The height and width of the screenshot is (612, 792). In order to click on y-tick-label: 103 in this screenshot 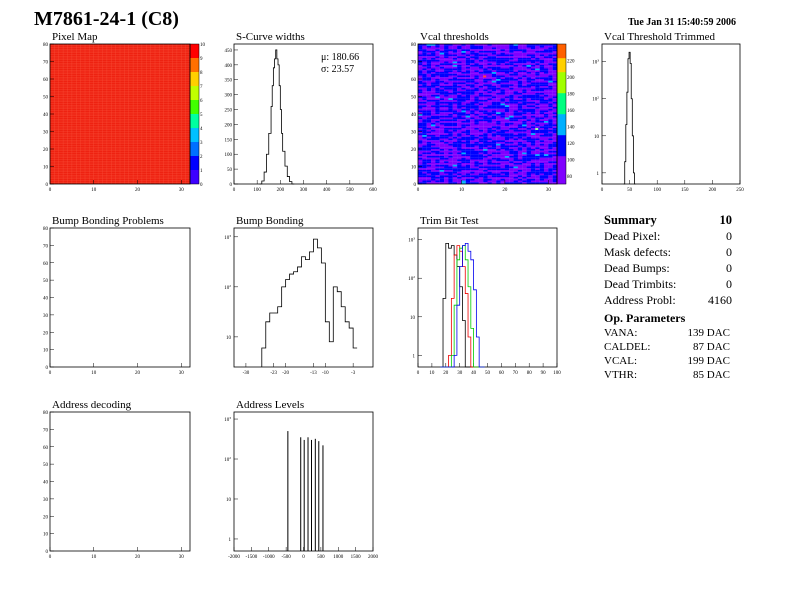, I will do `click(227, 237)`.